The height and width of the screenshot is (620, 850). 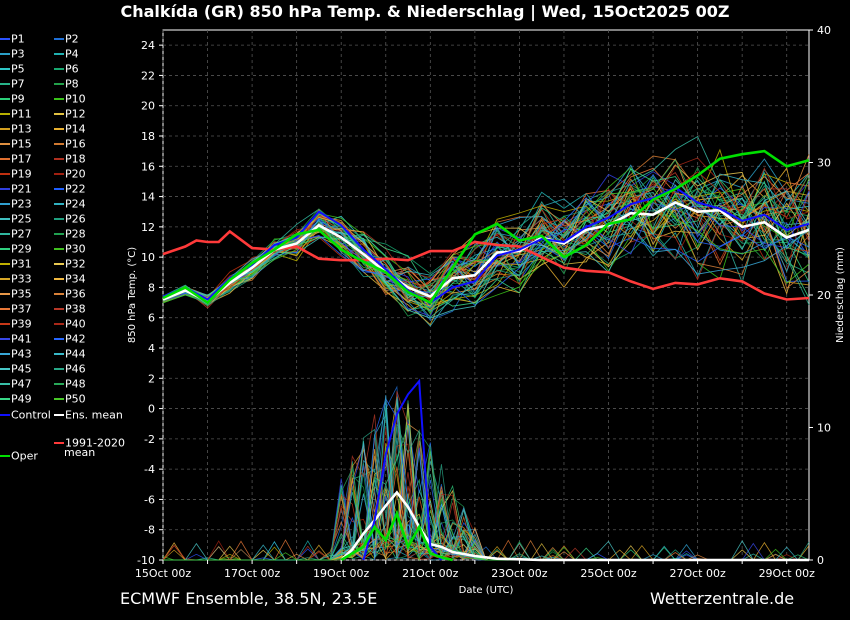 What do you see at coordinates (486, 590) in the screenshot?
I see `x-axis-label: Date (UTC)` at bounding box center [486, 590].